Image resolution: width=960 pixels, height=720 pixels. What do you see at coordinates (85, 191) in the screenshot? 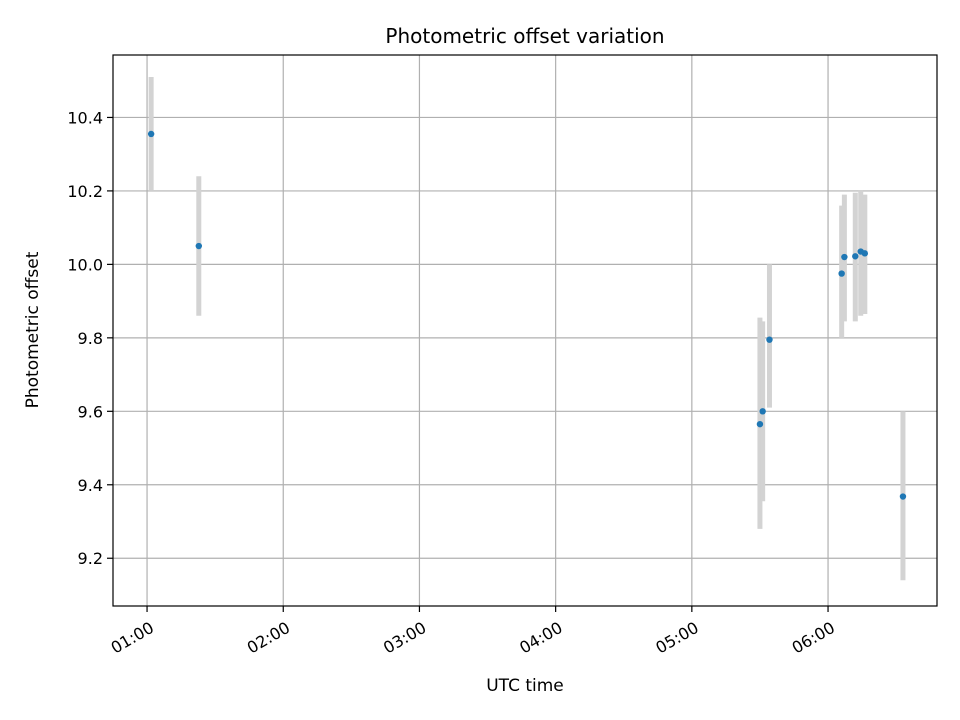
I see `y-tick-label: 10.2` at bounding box center [85, 191].